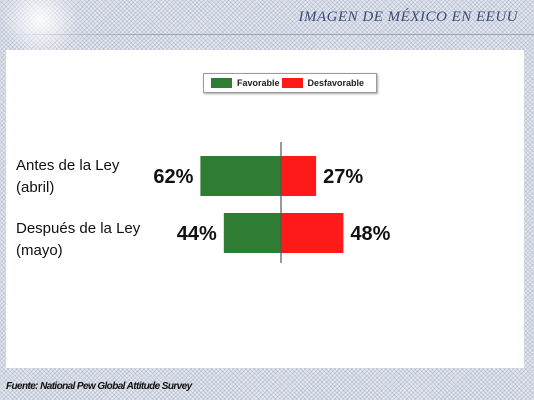 The height and width of the screenshot is (400, 534). What do you see at coordinates (221, 83) in the screenshot?
I see `legend-swatch-favorable` at bounding box center [221, 83].